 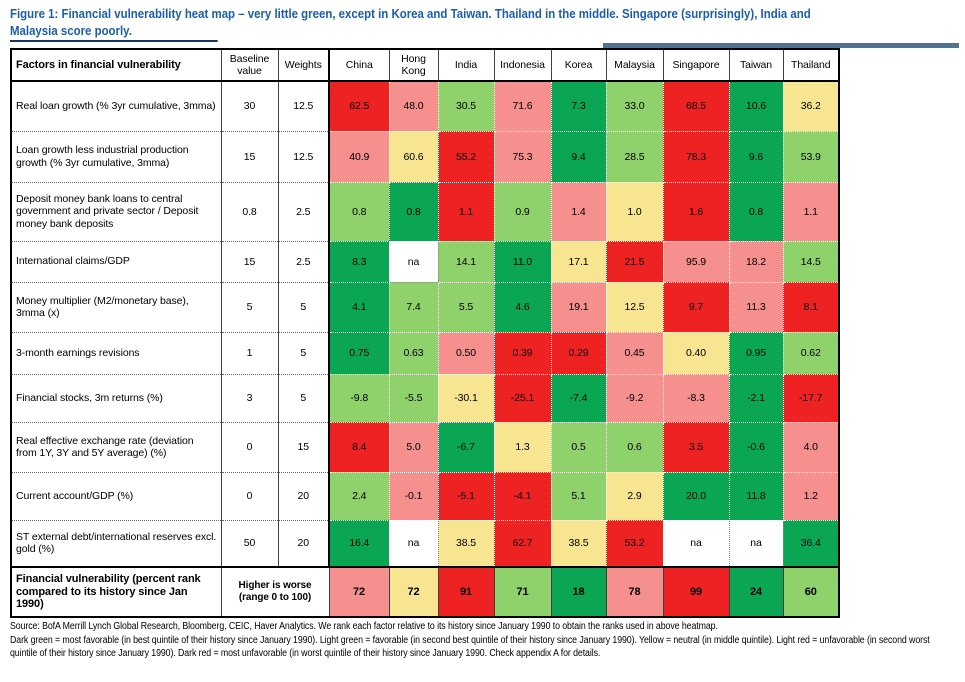 What do you see at coordinates (634, 211) in the screenshot?
I see `heat-cell: 1.0` at bounding box center [634, 211].